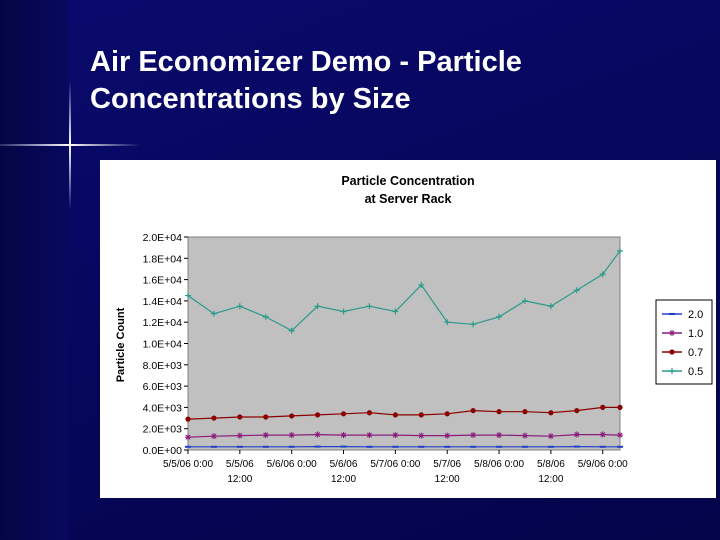 The image size is (720, 540). Describe the element at coordinates (499, 464) in the screenshot. I see `x-tick-label: 5/8/06 0:00` at that location.